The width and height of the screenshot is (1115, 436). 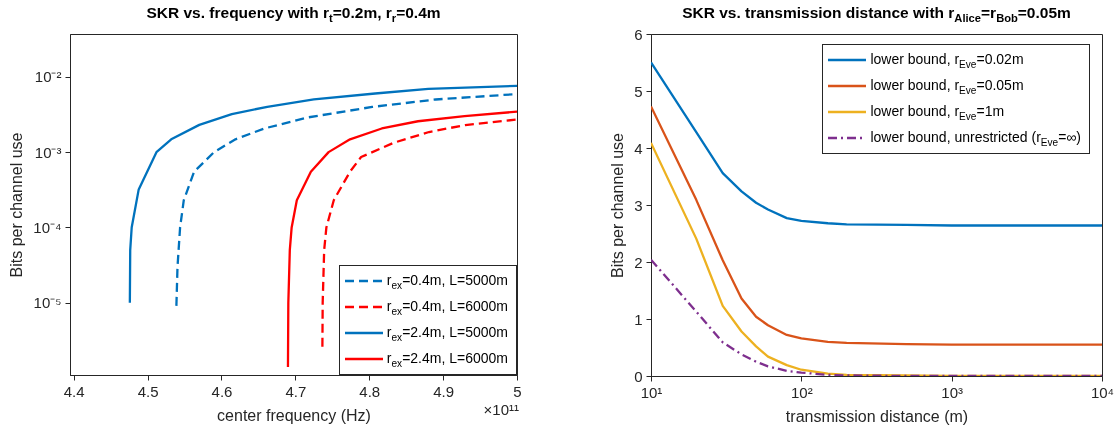 What do you see at coordinates (447, 333) in the screenshot?
I see `legend-label: r$_{ex}$=2.4m, L=5000m` at bounding box center [447, 333].